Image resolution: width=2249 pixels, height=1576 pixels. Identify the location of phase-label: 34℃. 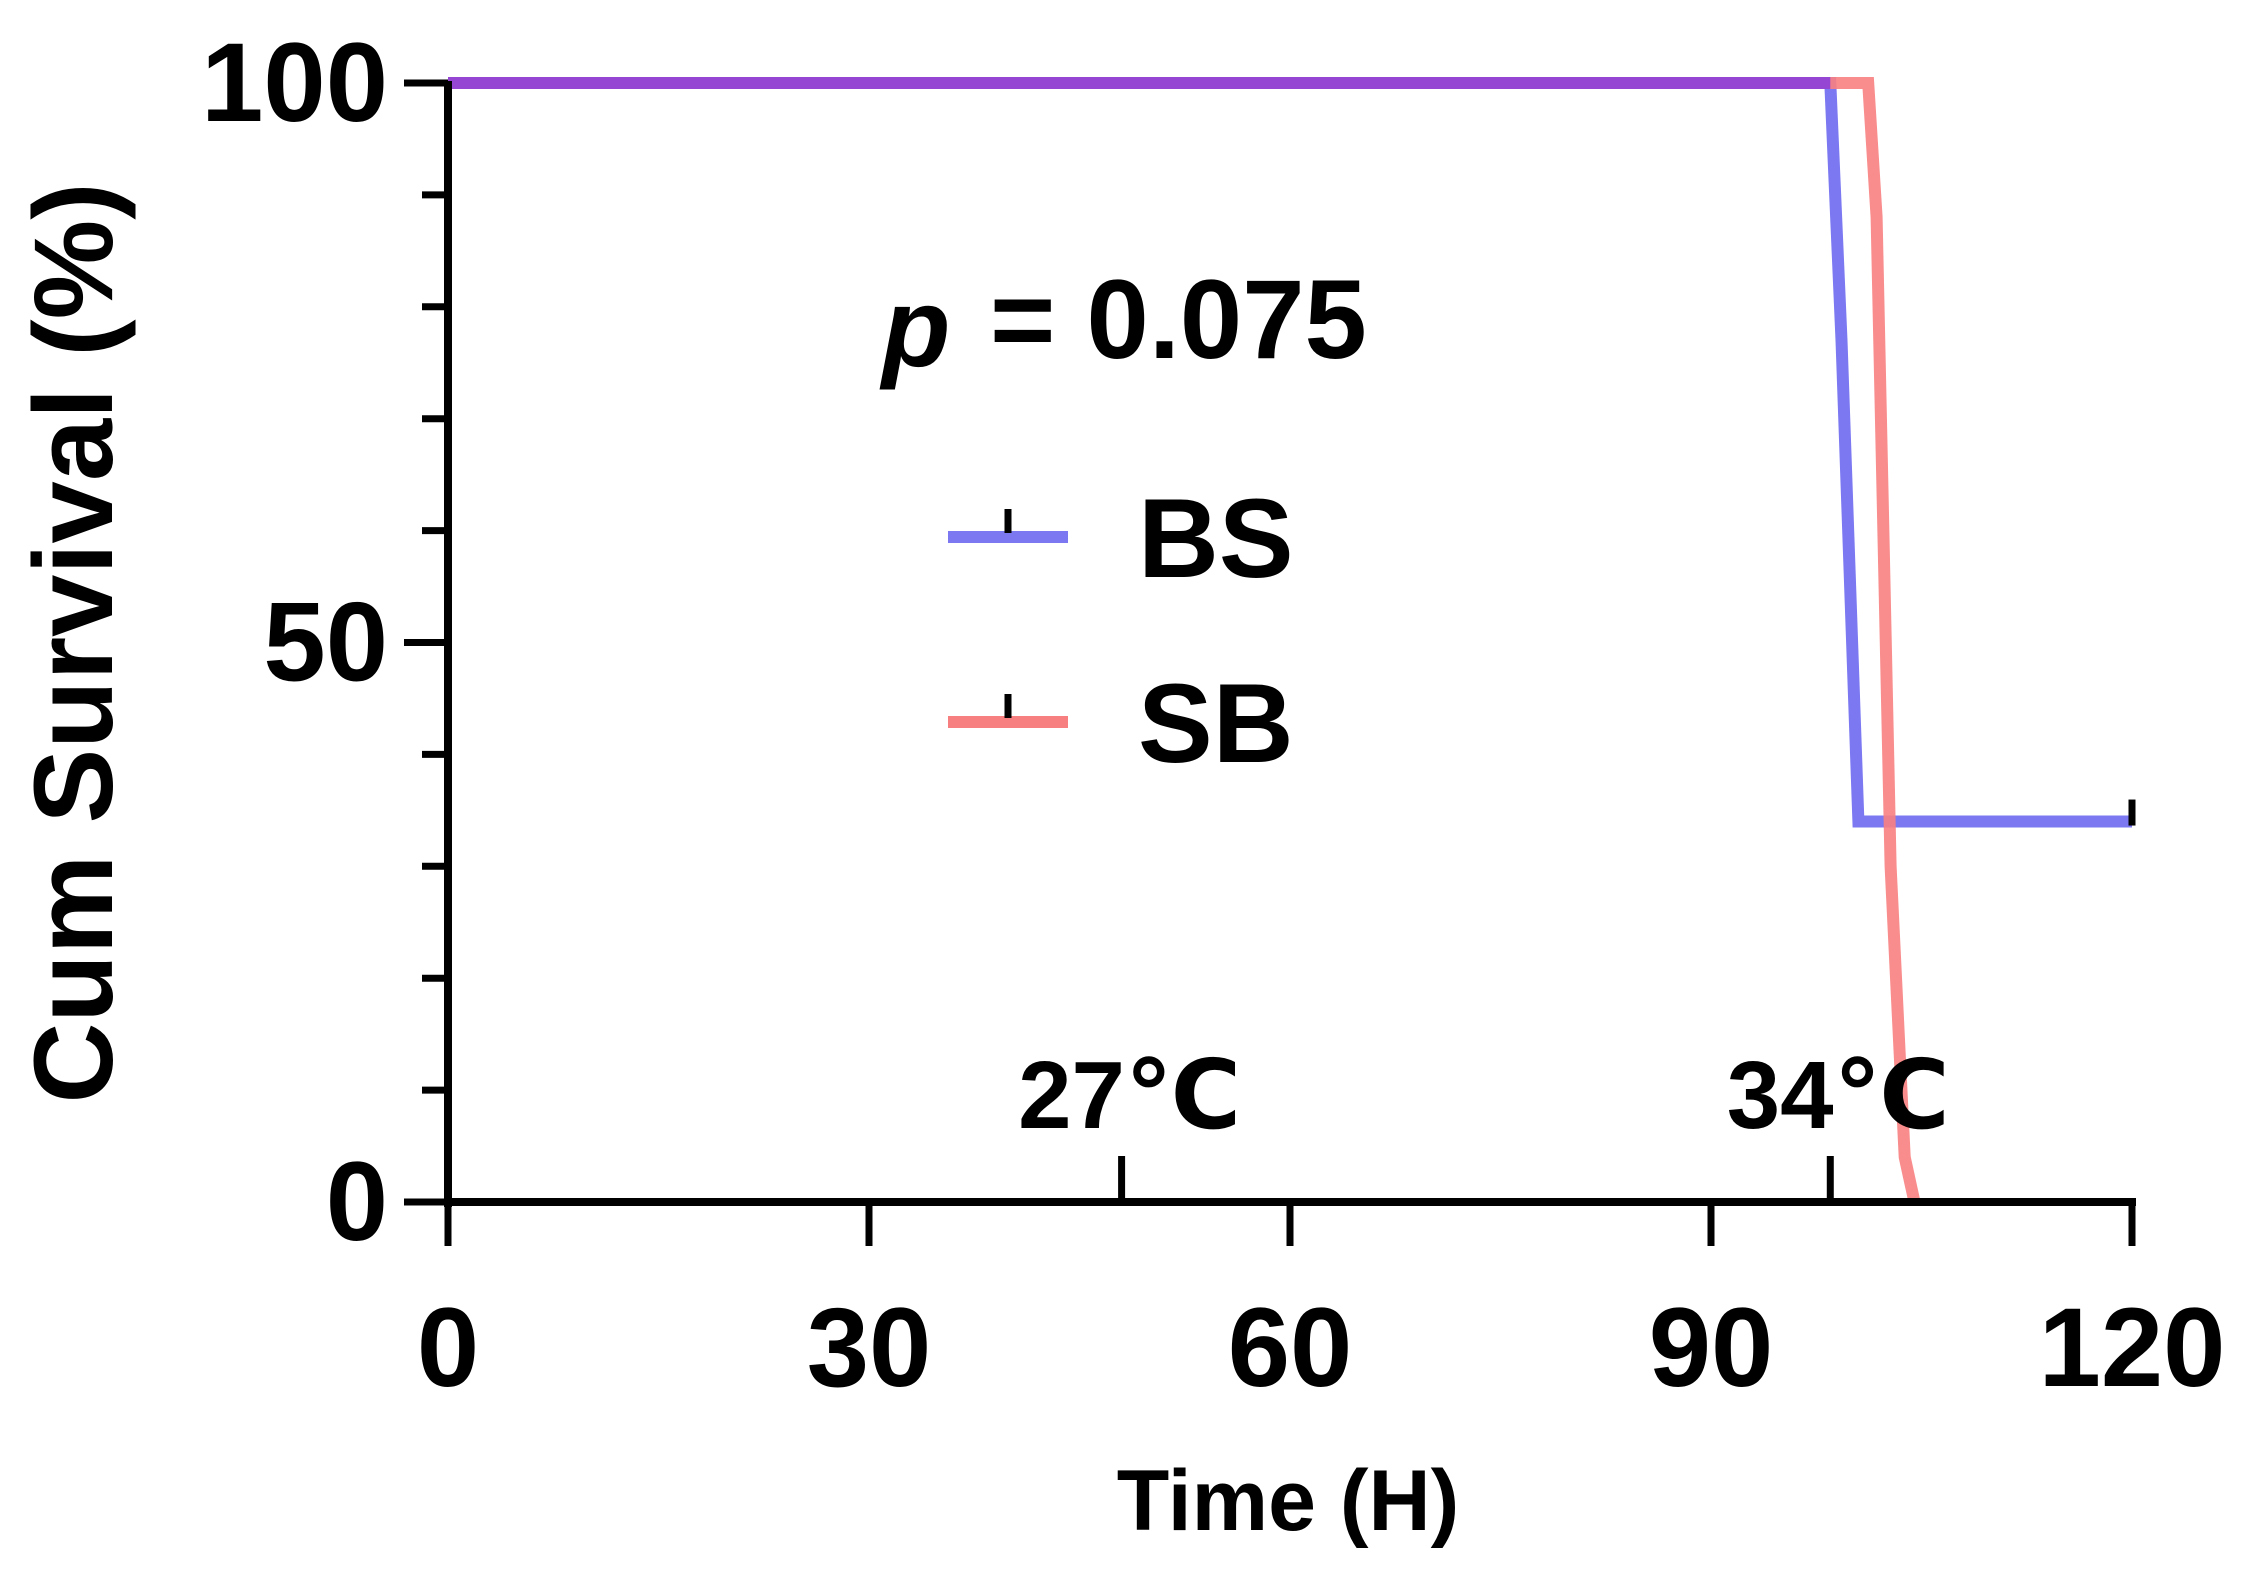
(1838, 1095).